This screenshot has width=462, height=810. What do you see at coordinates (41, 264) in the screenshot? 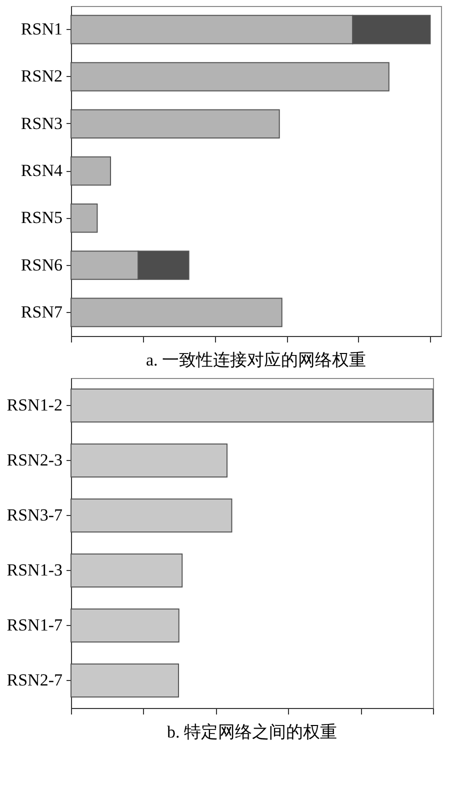
I see `y-tick-label: RSN6` at bounding box center [41, 264].